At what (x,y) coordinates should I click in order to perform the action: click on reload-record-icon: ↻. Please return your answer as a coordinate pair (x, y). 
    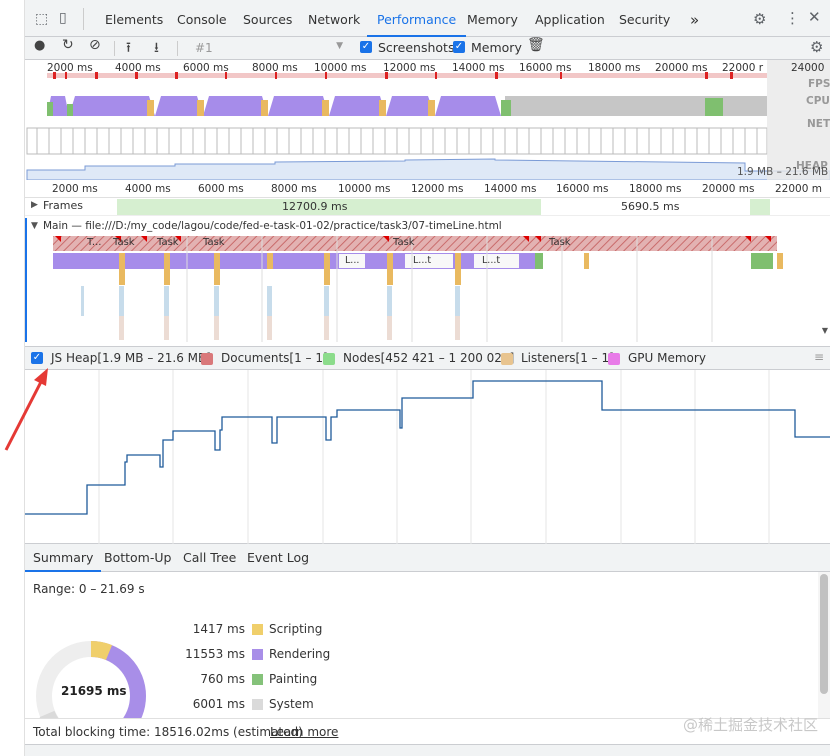
    Looking at the image, I should click on (68, 45).